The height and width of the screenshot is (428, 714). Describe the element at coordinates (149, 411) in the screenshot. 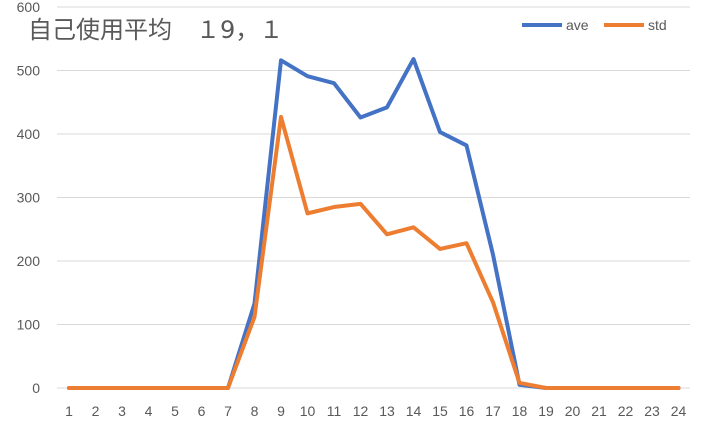

I see `x-tick-label: 4` at that location.